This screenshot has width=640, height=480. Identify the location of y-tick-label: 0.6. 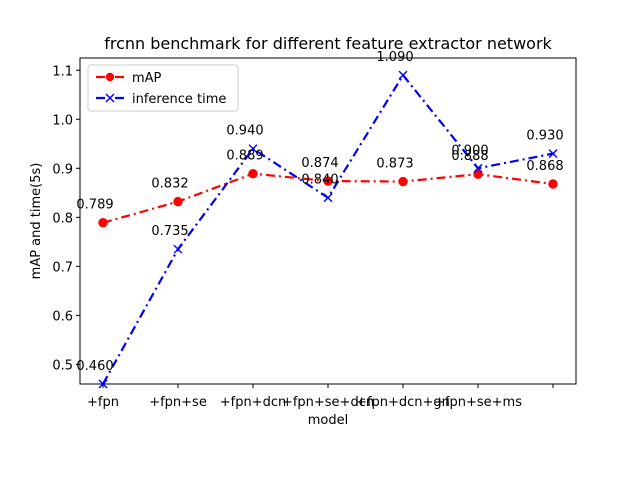
(62, 316).